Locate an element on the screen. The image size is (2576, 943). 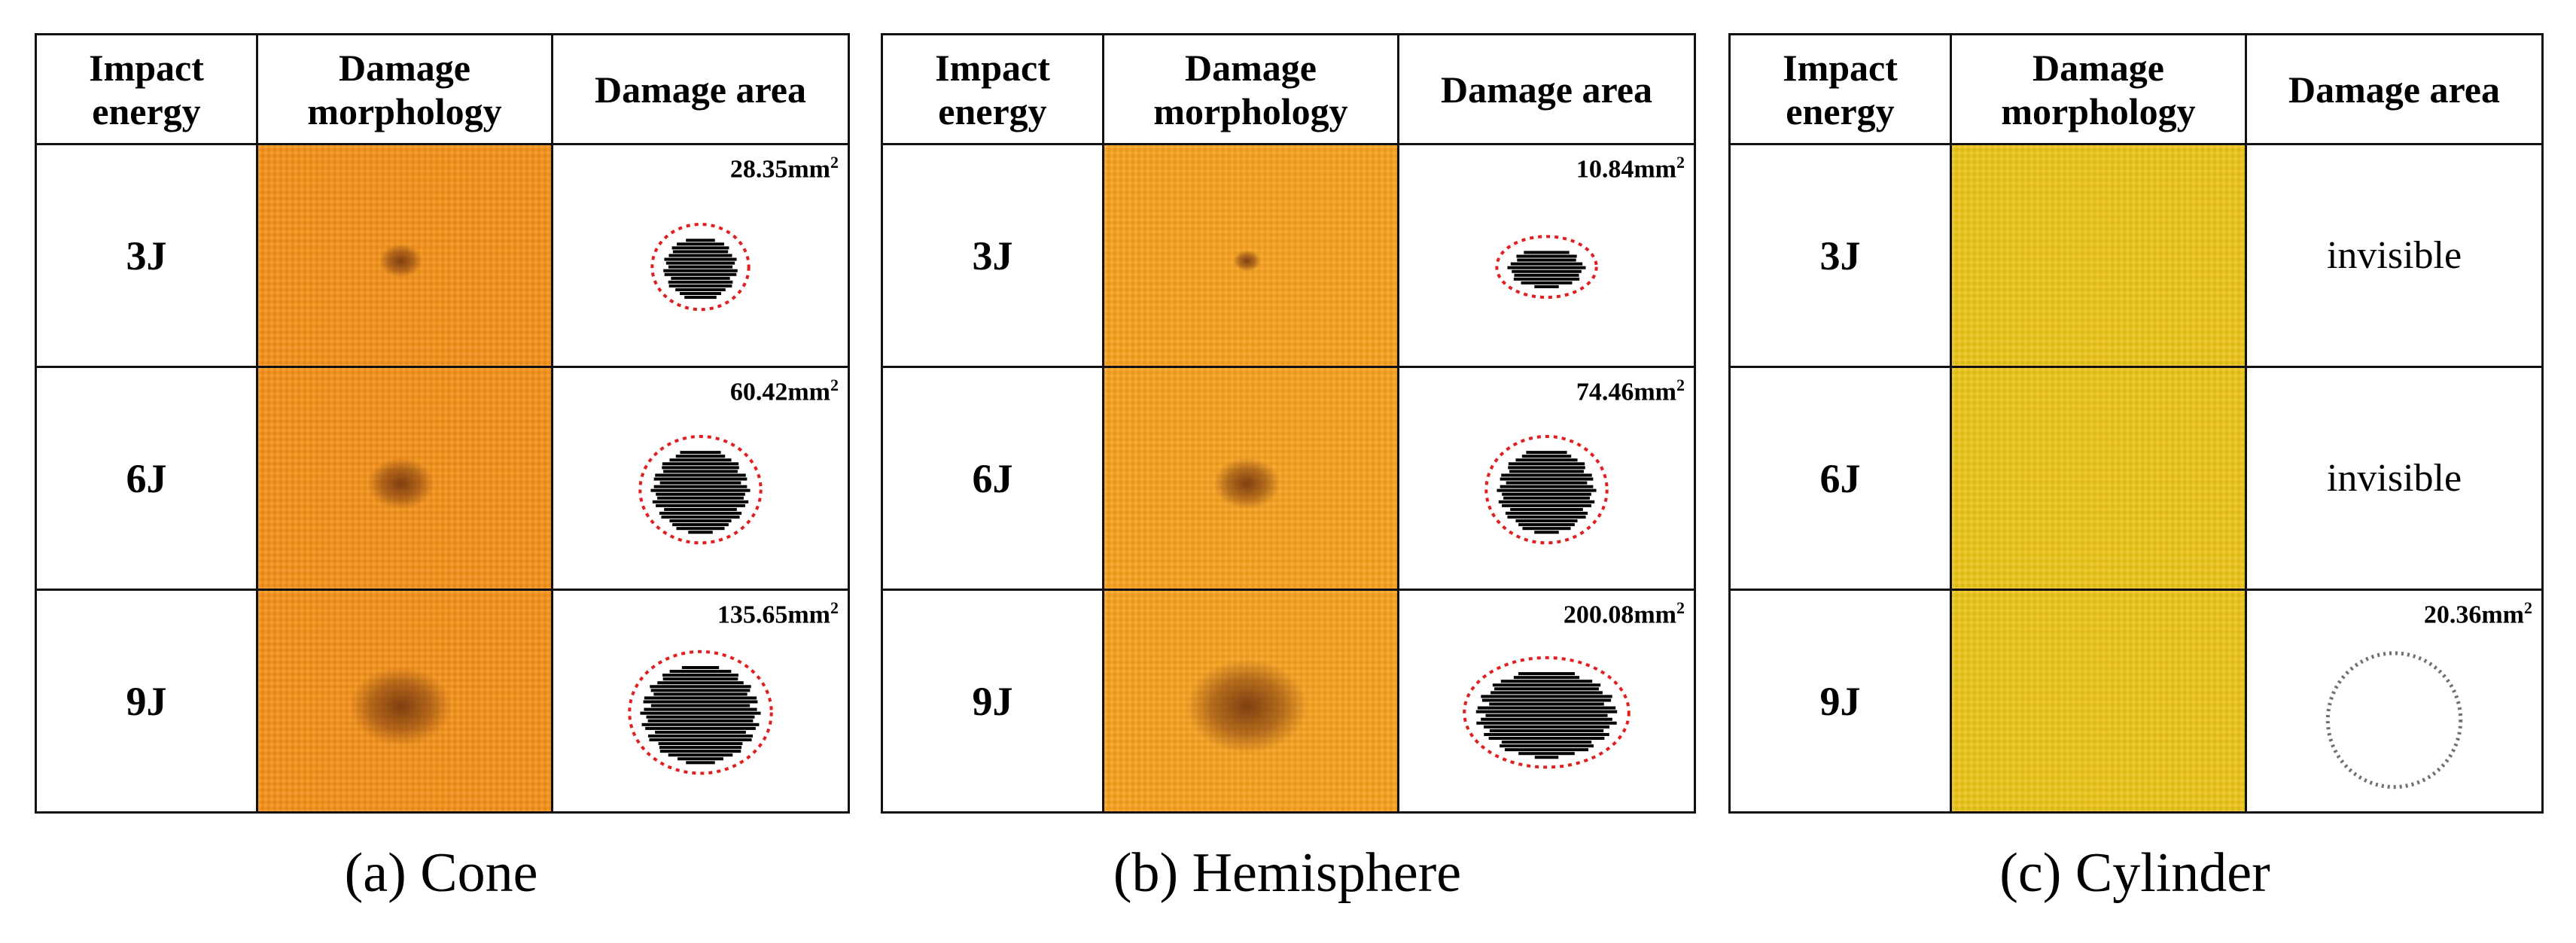
area-value: 60.42mm2 is located at coordinates (784, 391).